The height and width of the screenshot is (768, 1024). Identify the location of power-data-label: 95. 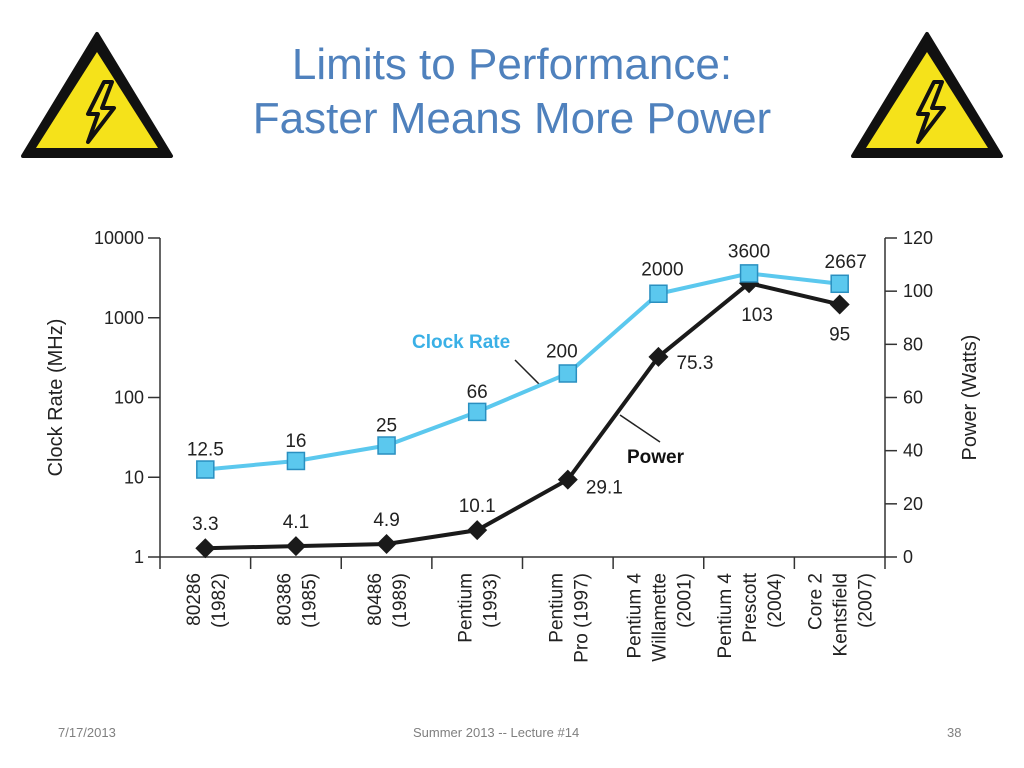
(839, 334).